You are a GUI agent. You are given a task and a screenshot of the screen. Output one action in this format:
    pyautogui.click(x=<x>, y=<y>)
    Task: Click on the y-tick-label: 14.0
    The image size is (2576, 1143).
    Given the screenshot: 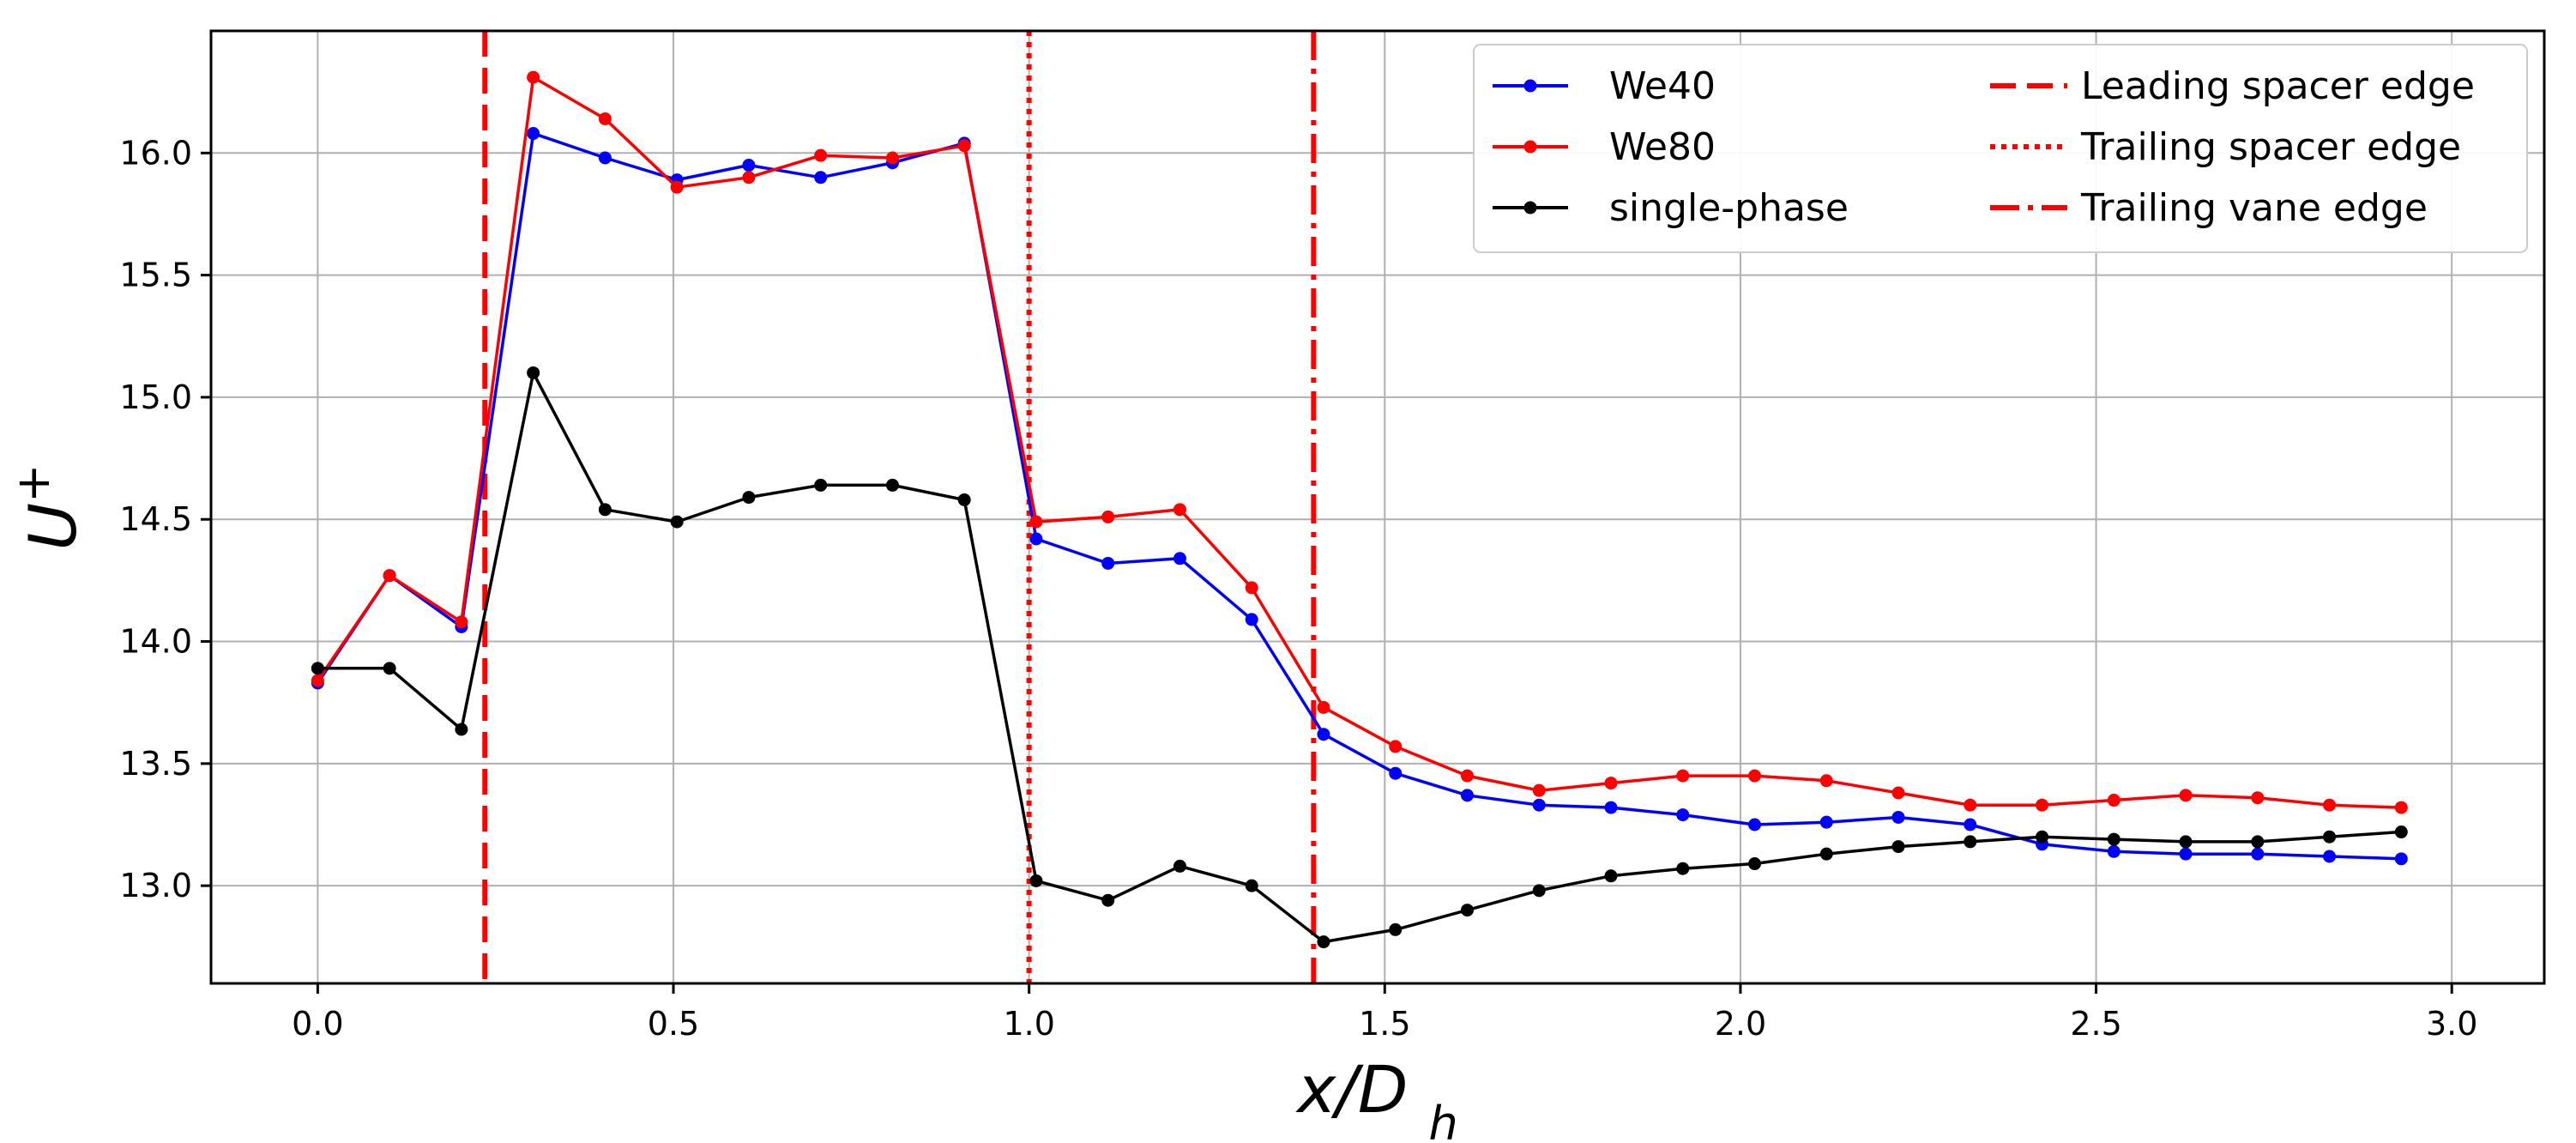 What is the action you would take?
    pyautogui.click(x=155, y=642)
    